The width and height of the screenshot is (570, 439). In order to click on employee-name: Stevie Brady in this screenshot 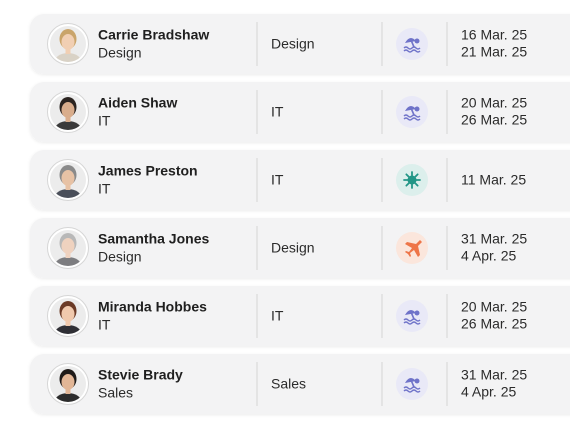, I will do `click(140, 375)`.